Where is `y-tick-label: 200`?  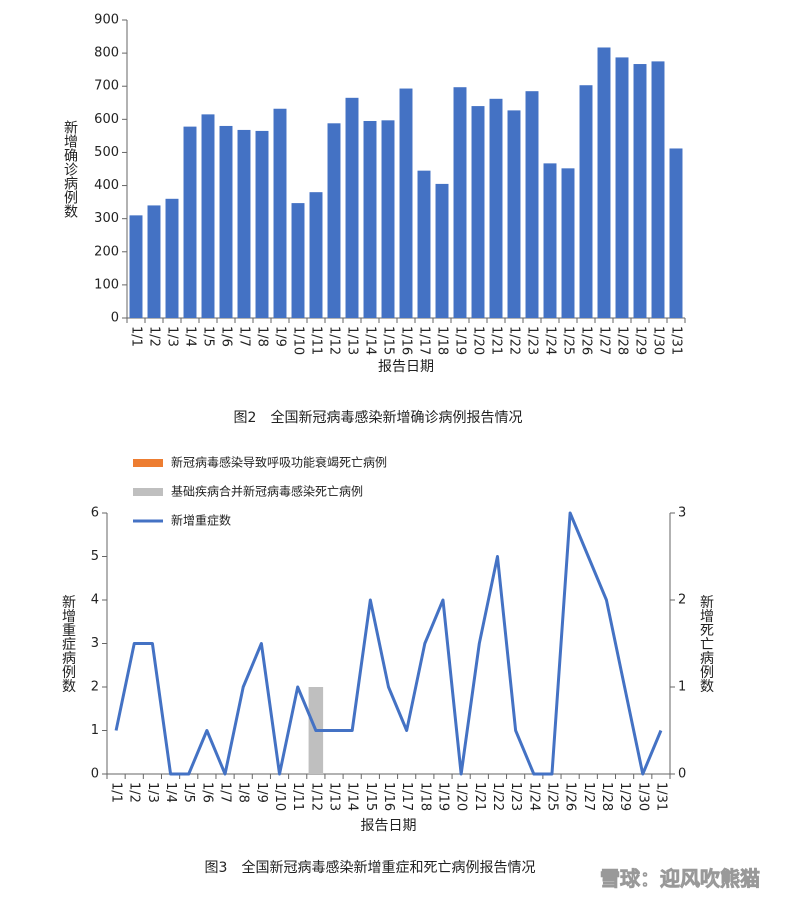 y-tick-label: 200 is located at coordinates (106, 251).